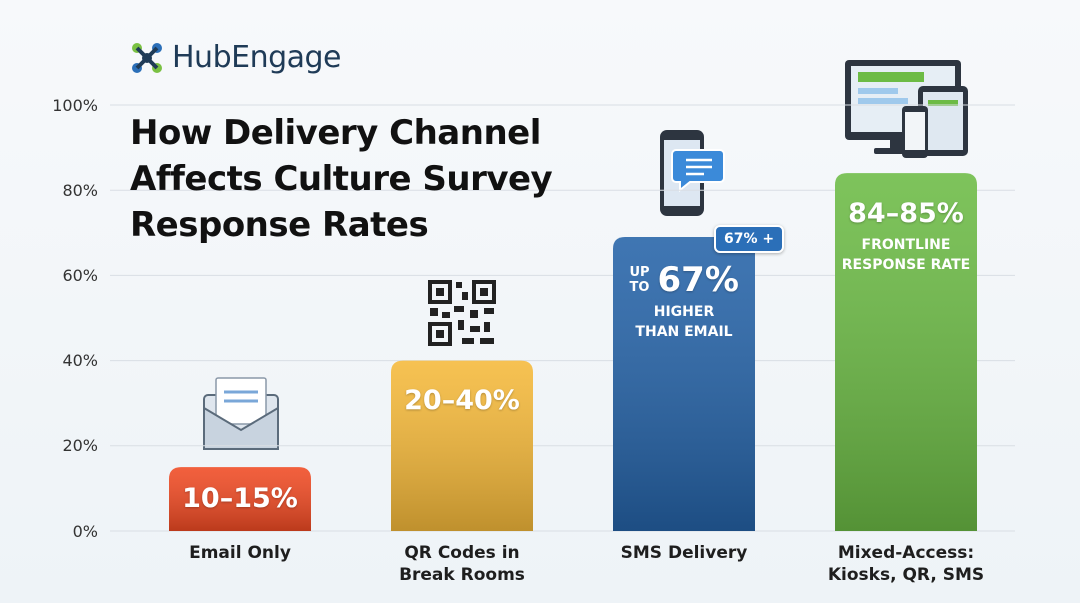  I want to click on bar-label: 20–40%, so click(462, 401).